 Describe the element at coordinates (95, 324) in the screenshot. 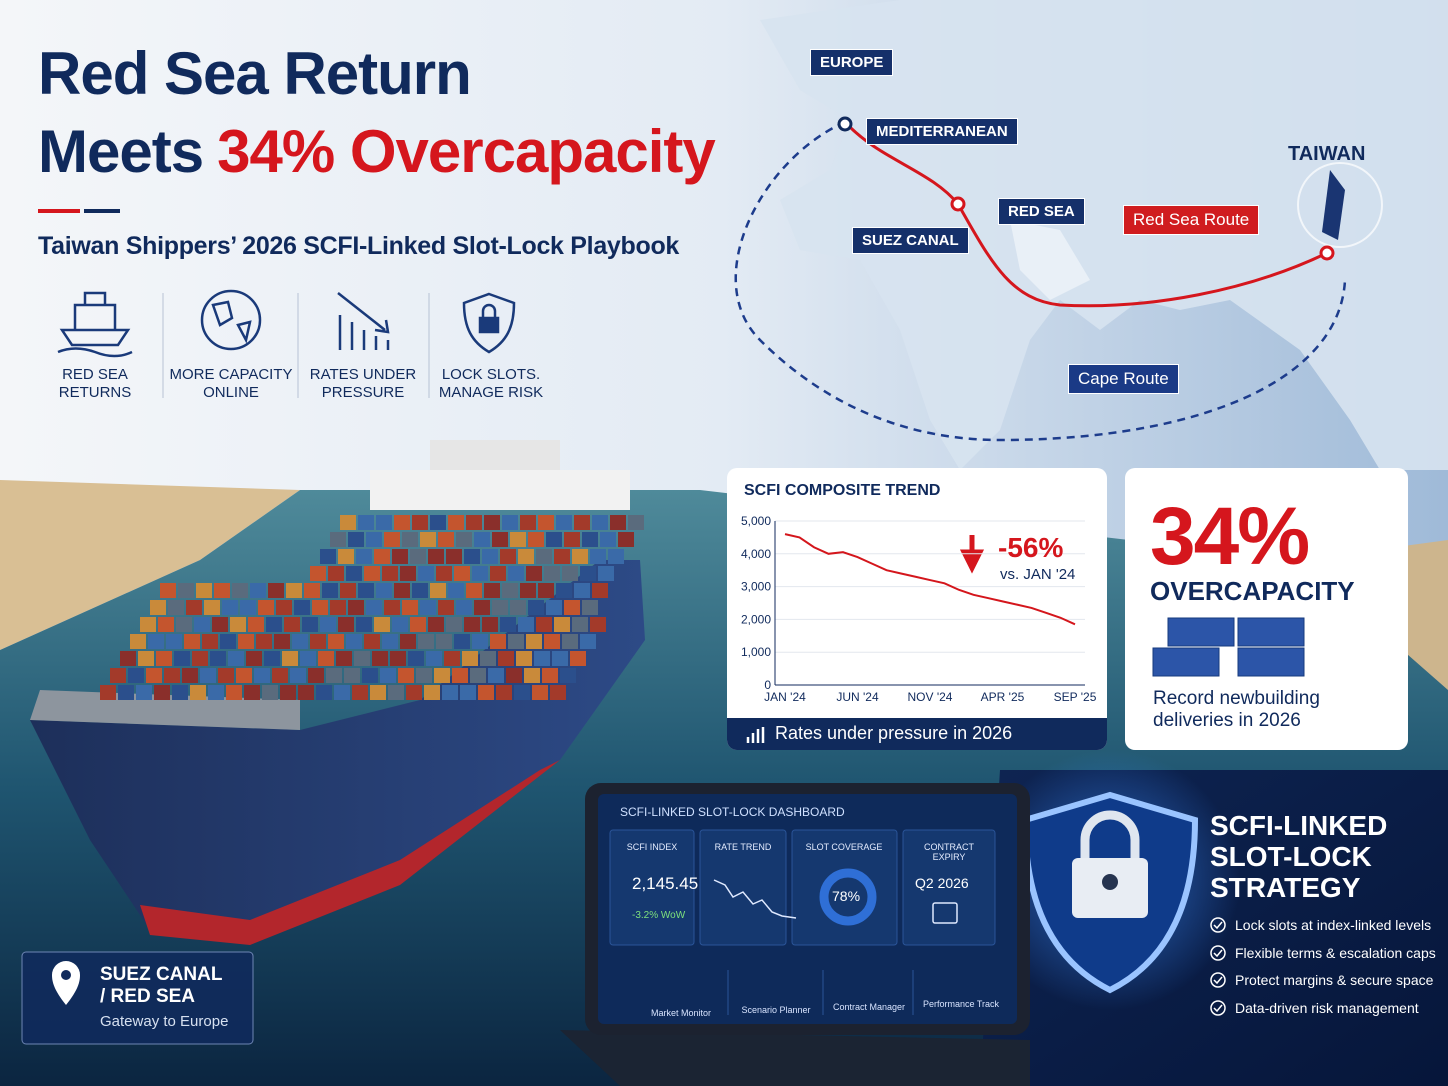

I see `ship-icon` at that location.